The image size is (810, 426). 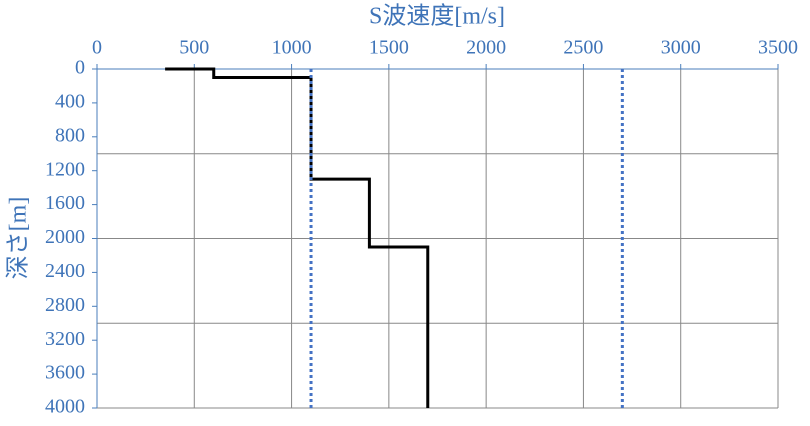 What do you see at coordinates (65, 169) in the screenshot?
I see `y-tick-label: 1200` at bounding box center [65, 169].